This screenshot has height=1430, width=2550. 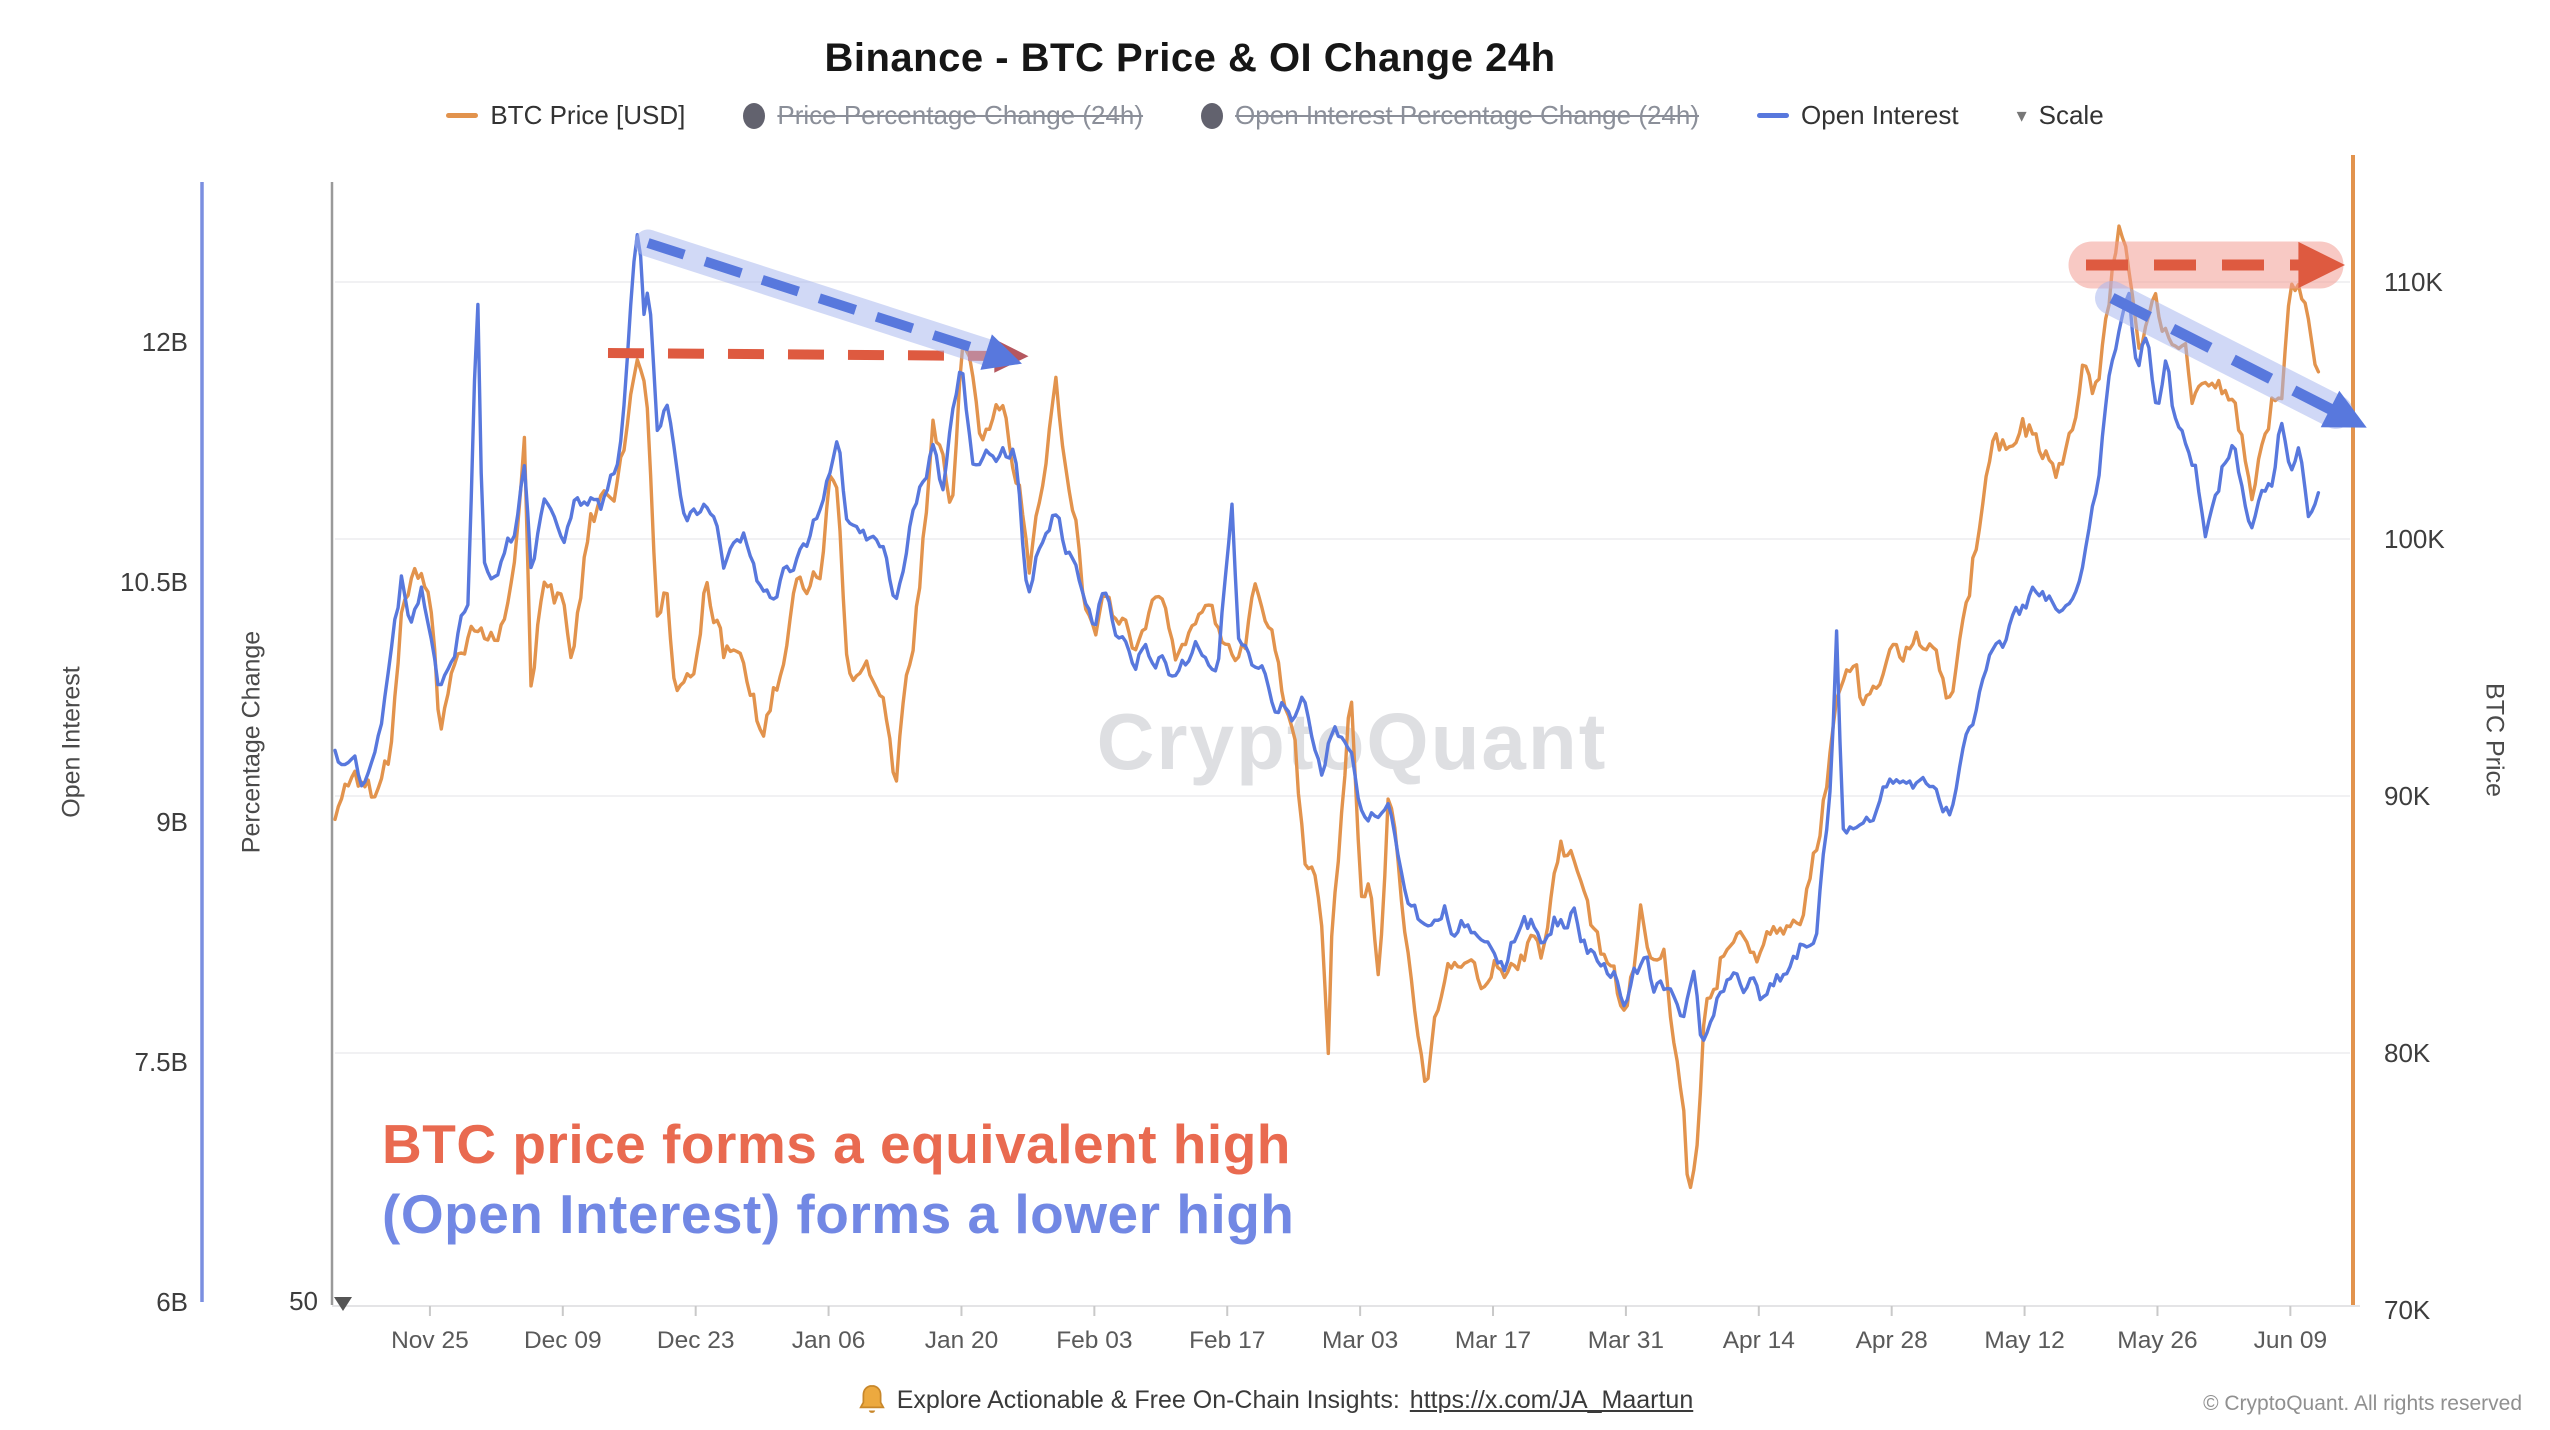 What do you see at coordinates (588, 115) in the screenshot?
I see `legend-label: BTC Price [USD]` at bounding box center [588, 115].